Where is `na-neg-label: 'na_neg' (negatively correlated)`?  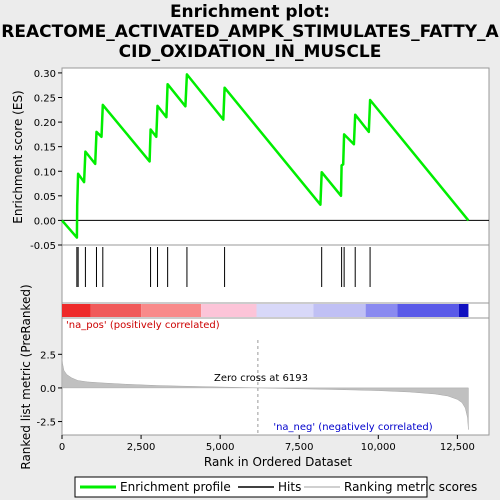
na-neg-label: 'na_neg' (negatively correlated) is located at coordinates (352, 427).